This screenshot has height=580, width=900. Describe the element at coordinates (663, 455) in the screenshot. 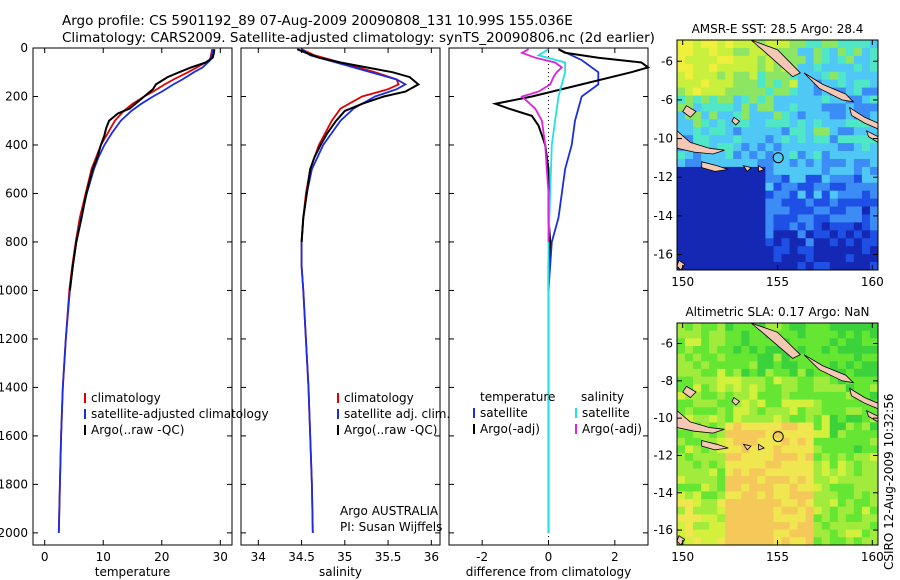

I see `y-tick-label: -12` at that location.